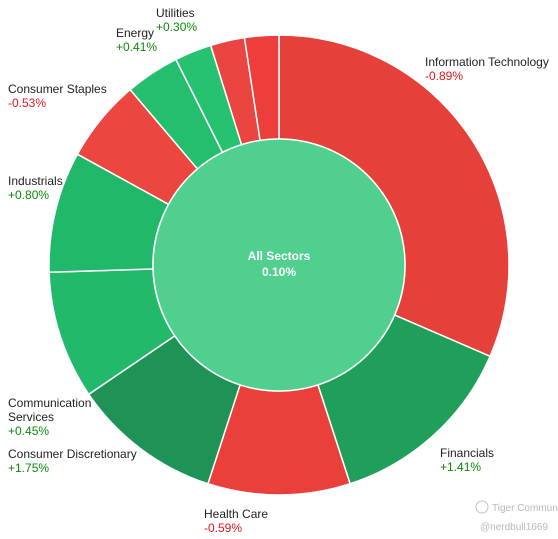 The image size is (558, 539). I want to click on value-consumer-staples: -0.53%, so click(27, 103).